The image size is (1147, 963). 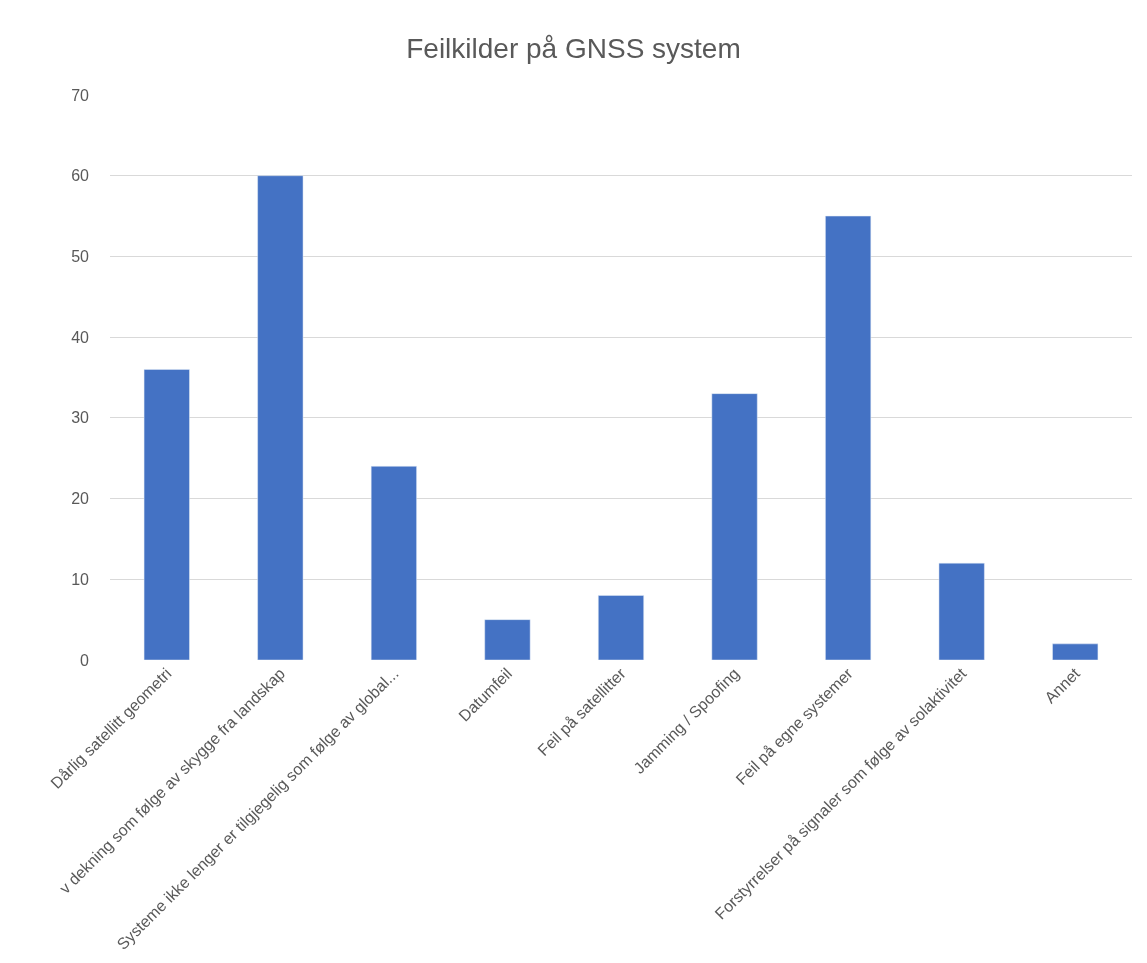 What do you see at coordinates (80, 418) in the screenshot?
I see `y-tick-label: 30` at bounding box center [80, 418].